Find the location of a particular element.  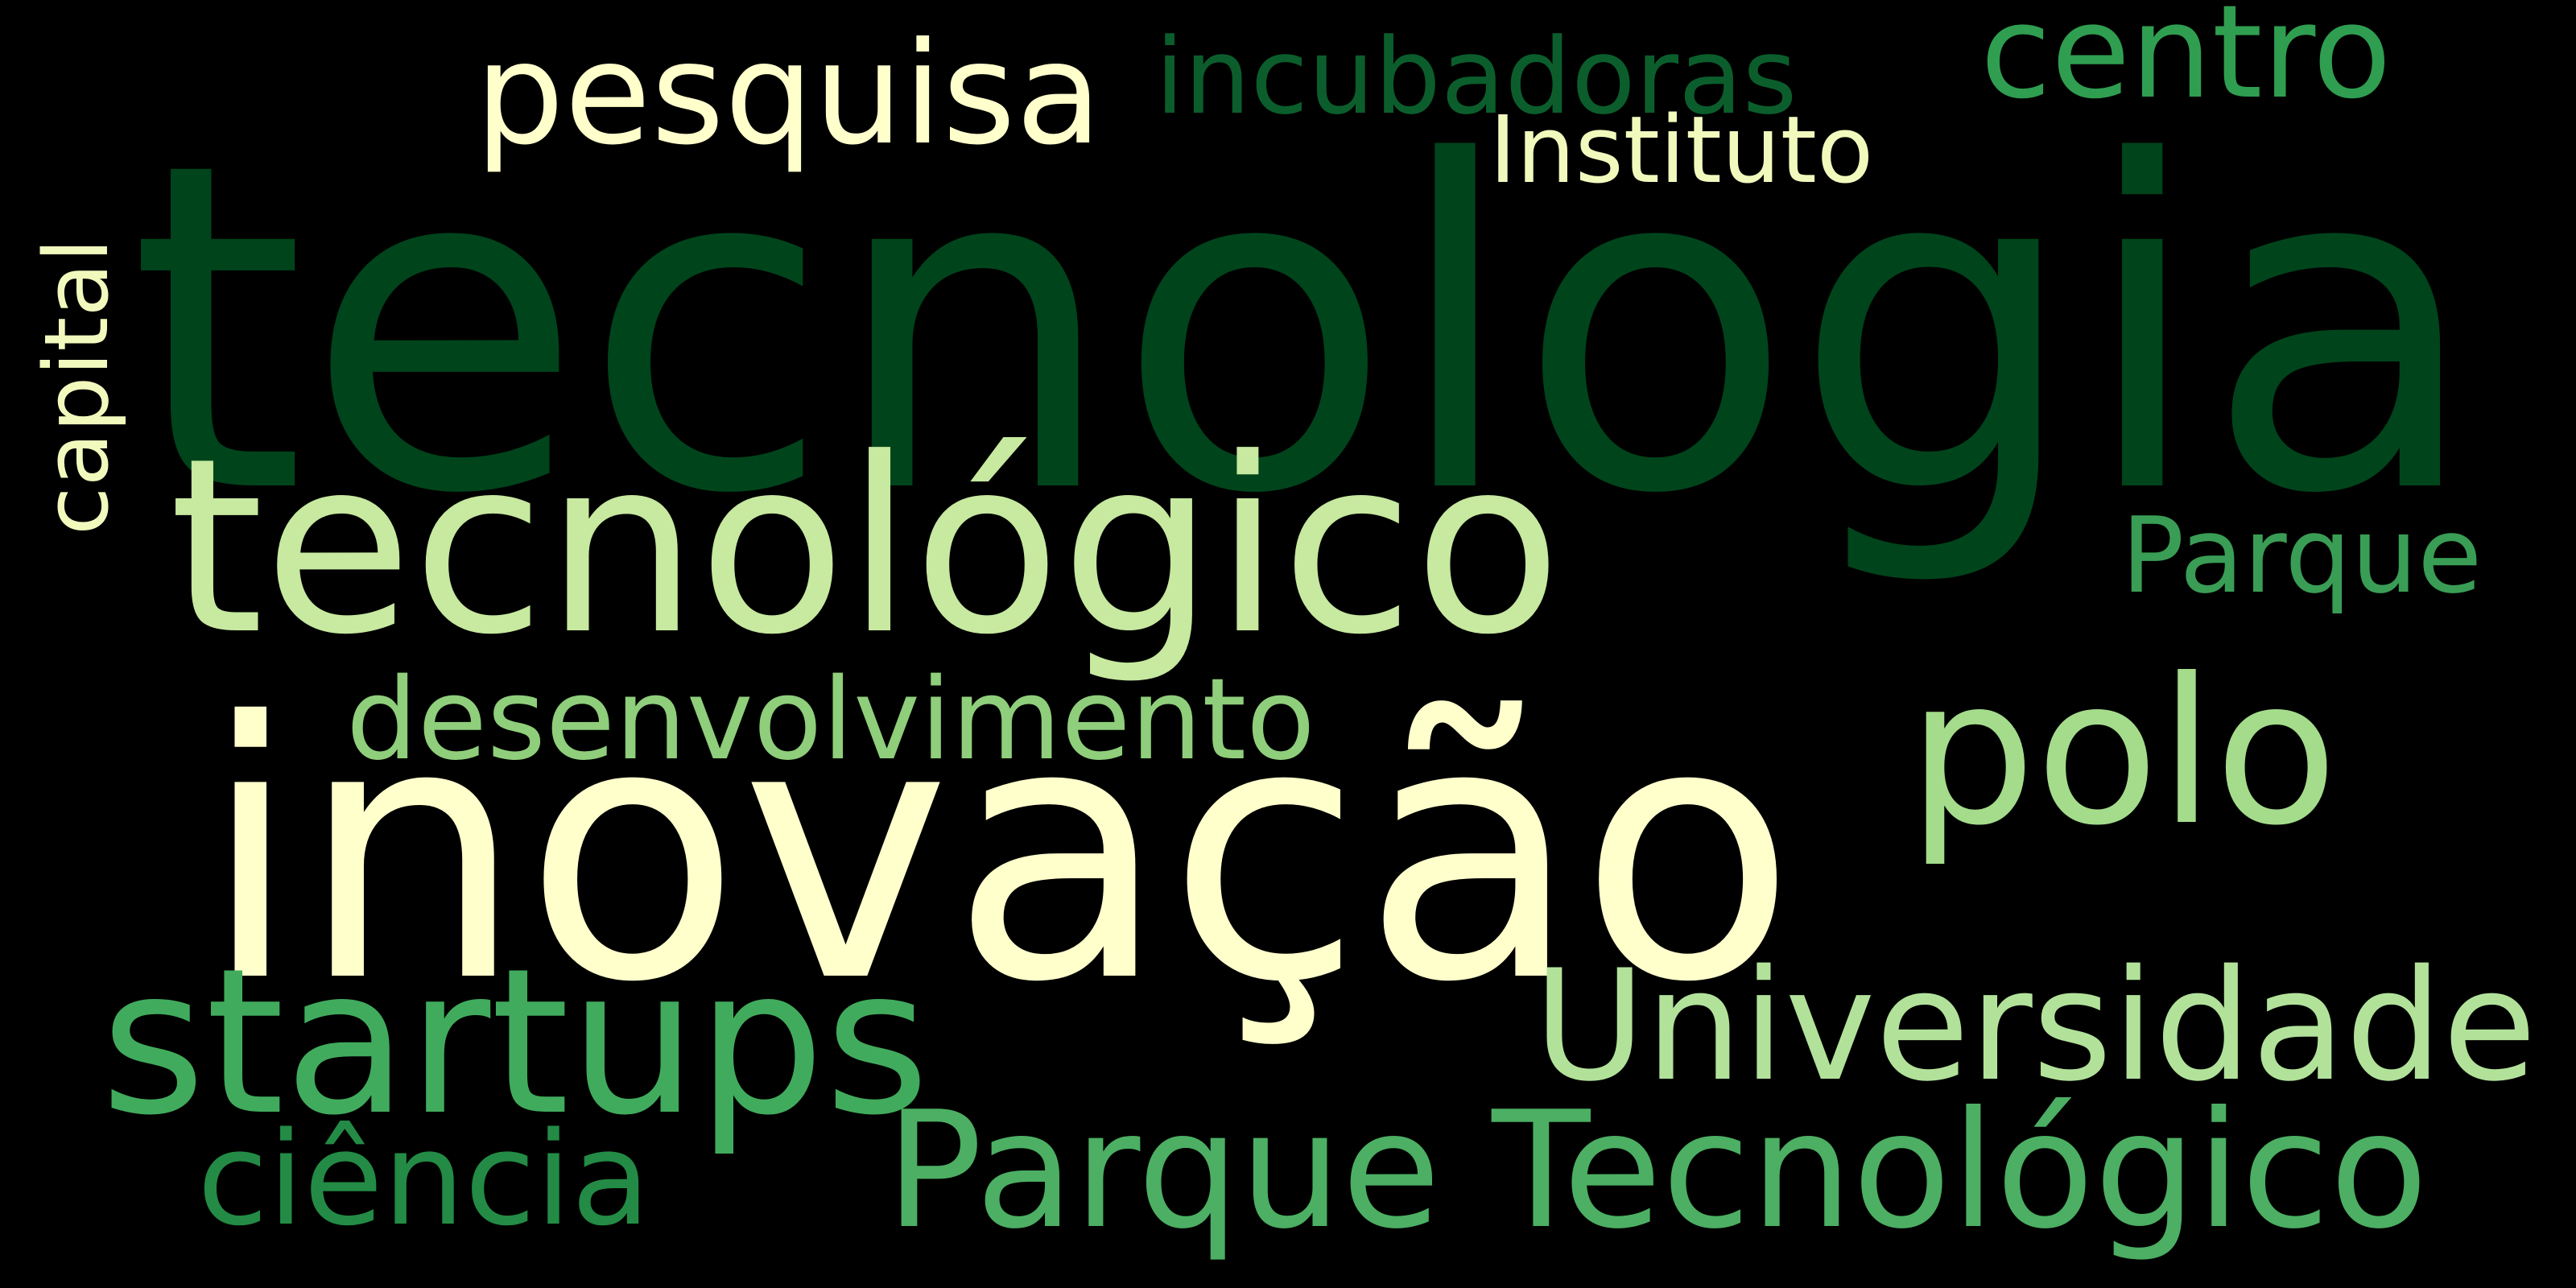

word-startups: startups is located at coordinates (515, 1042).